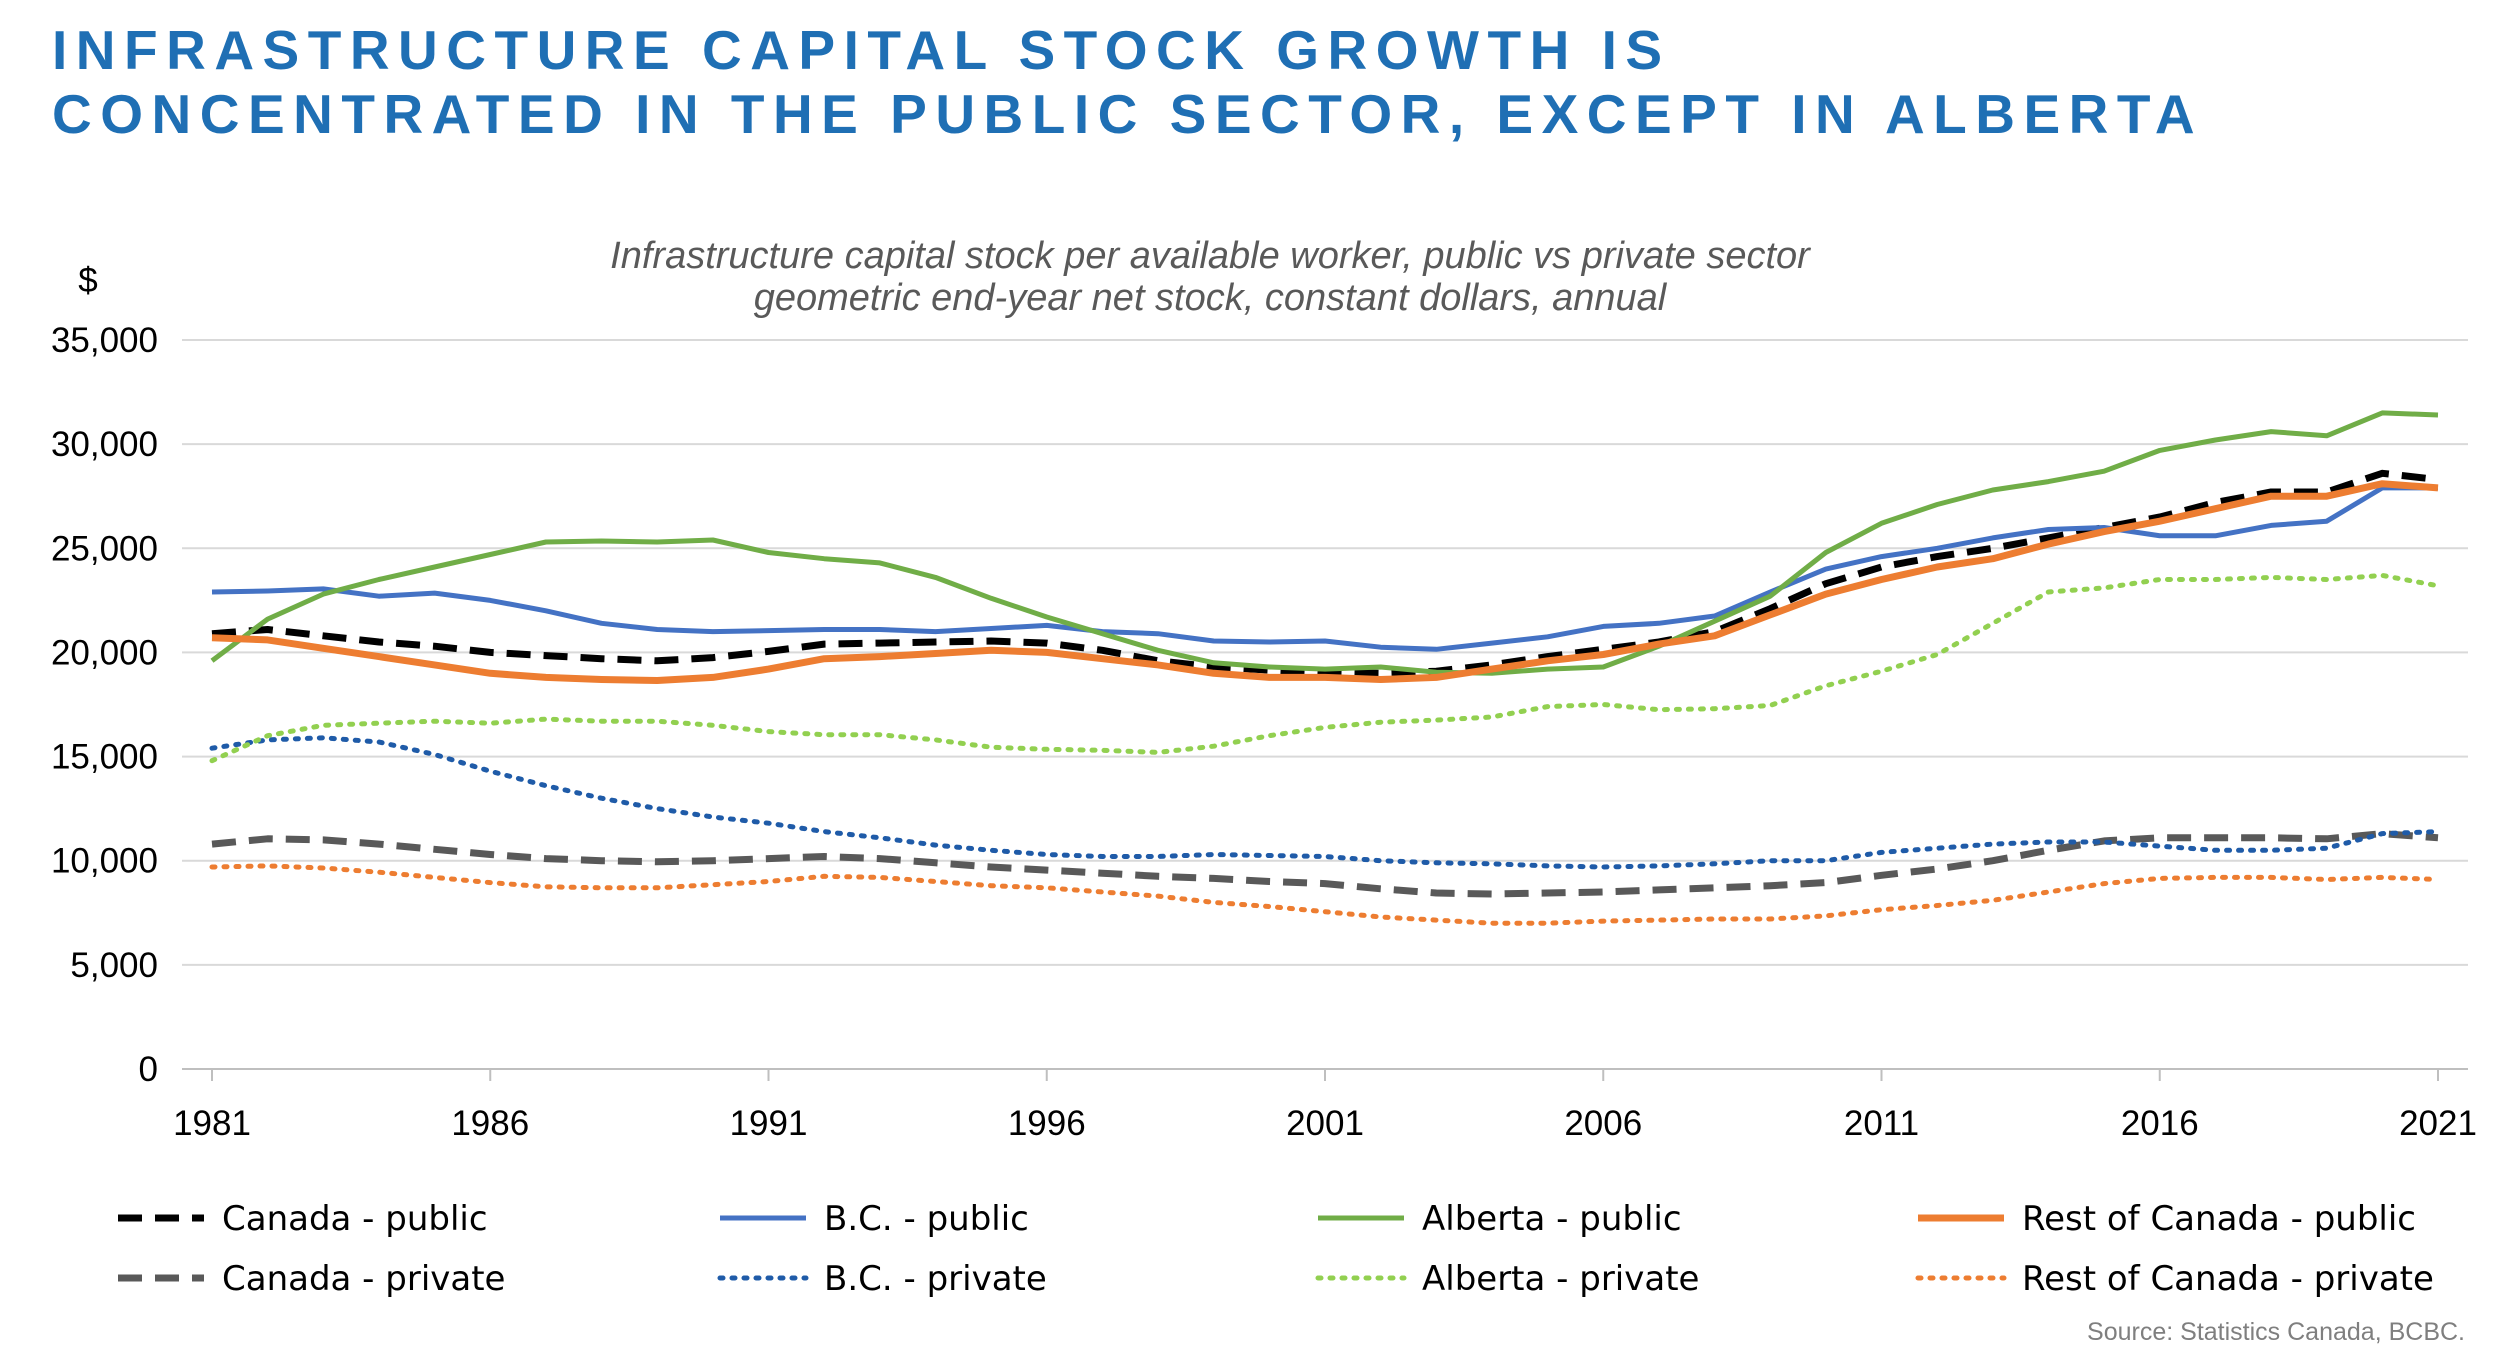 Image resolution: width=2500 pixels, height=1361 pixels. I want to click on legend-label: Canada - public, so click(355, 1219).